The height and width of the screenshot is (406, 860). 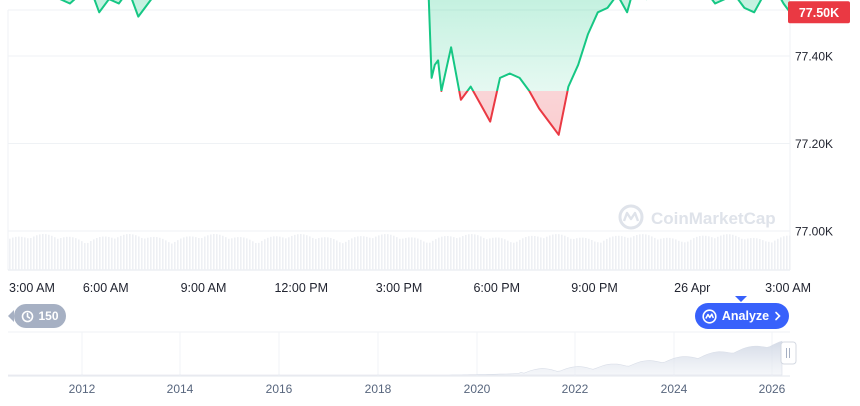 What do you see at coordinates (106, 288) in the screenshot?
I see `x-tick-label: 6:00 AM` at bounding box center [106, 288].